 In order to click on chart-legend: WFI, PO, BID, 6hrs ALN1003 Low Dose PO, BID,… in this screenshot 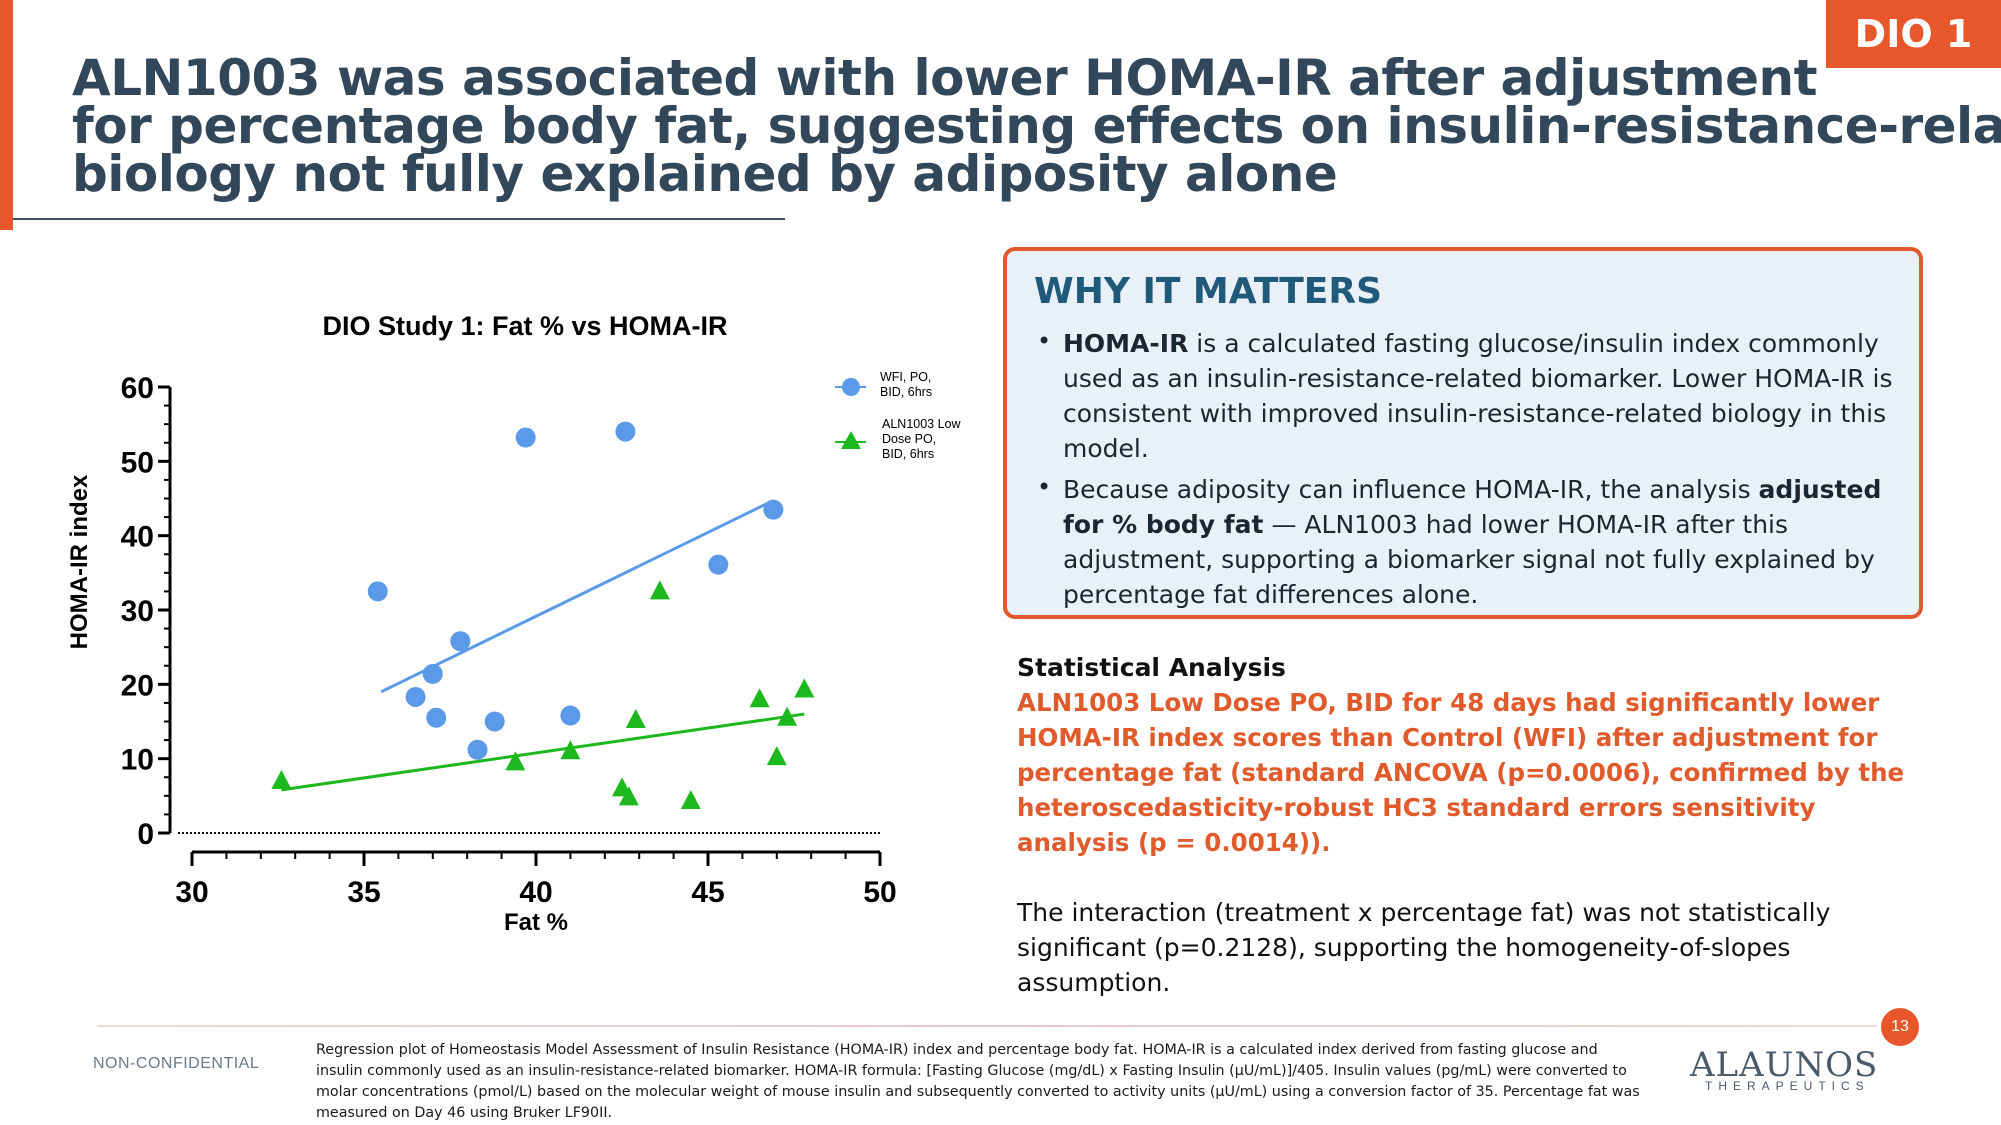, I will do `click(898, 415)`.